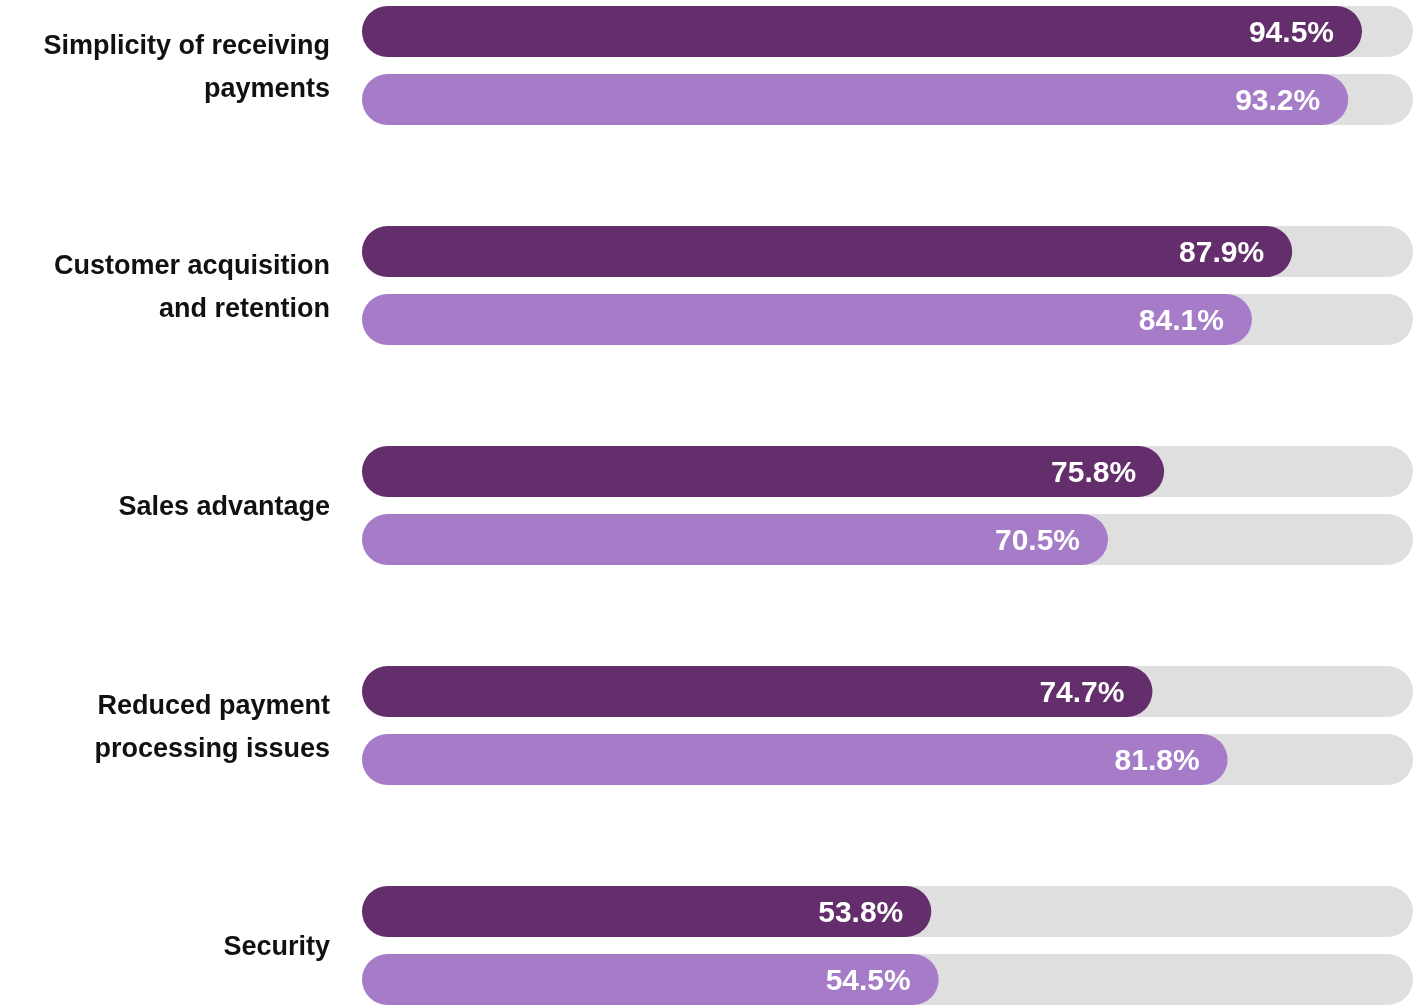 Image resolution: width=1414 pixels, height=1007 pixels. I want to click on data-label: 74.7%, so click(1082, 692).